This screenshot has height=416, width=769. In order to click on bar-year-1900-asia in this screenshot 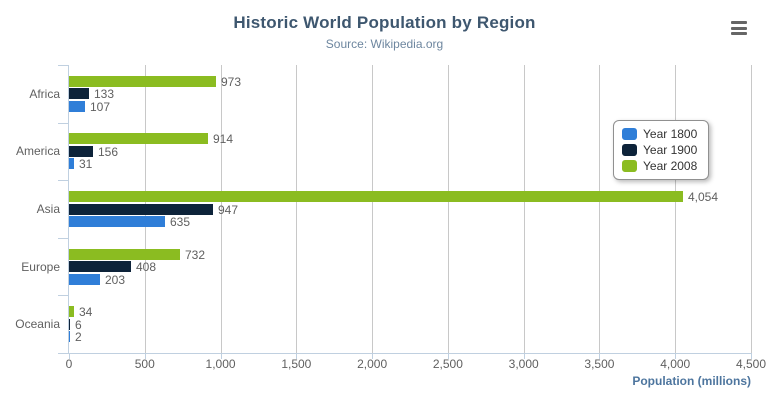, I will do `click(141, 209)`.